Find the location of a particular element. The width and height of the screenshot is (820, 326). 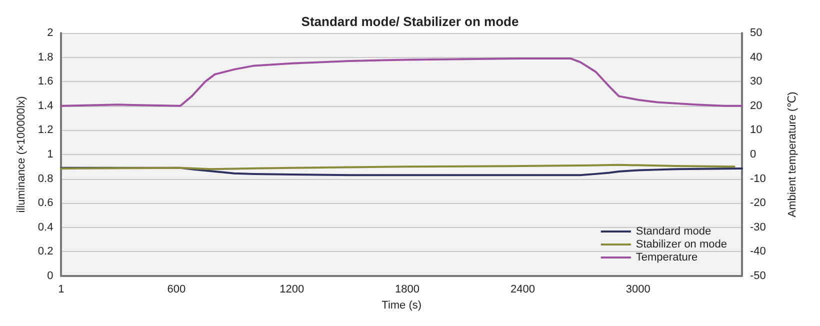

y2-tick-label: 20 is located at coordinates (756, 106).